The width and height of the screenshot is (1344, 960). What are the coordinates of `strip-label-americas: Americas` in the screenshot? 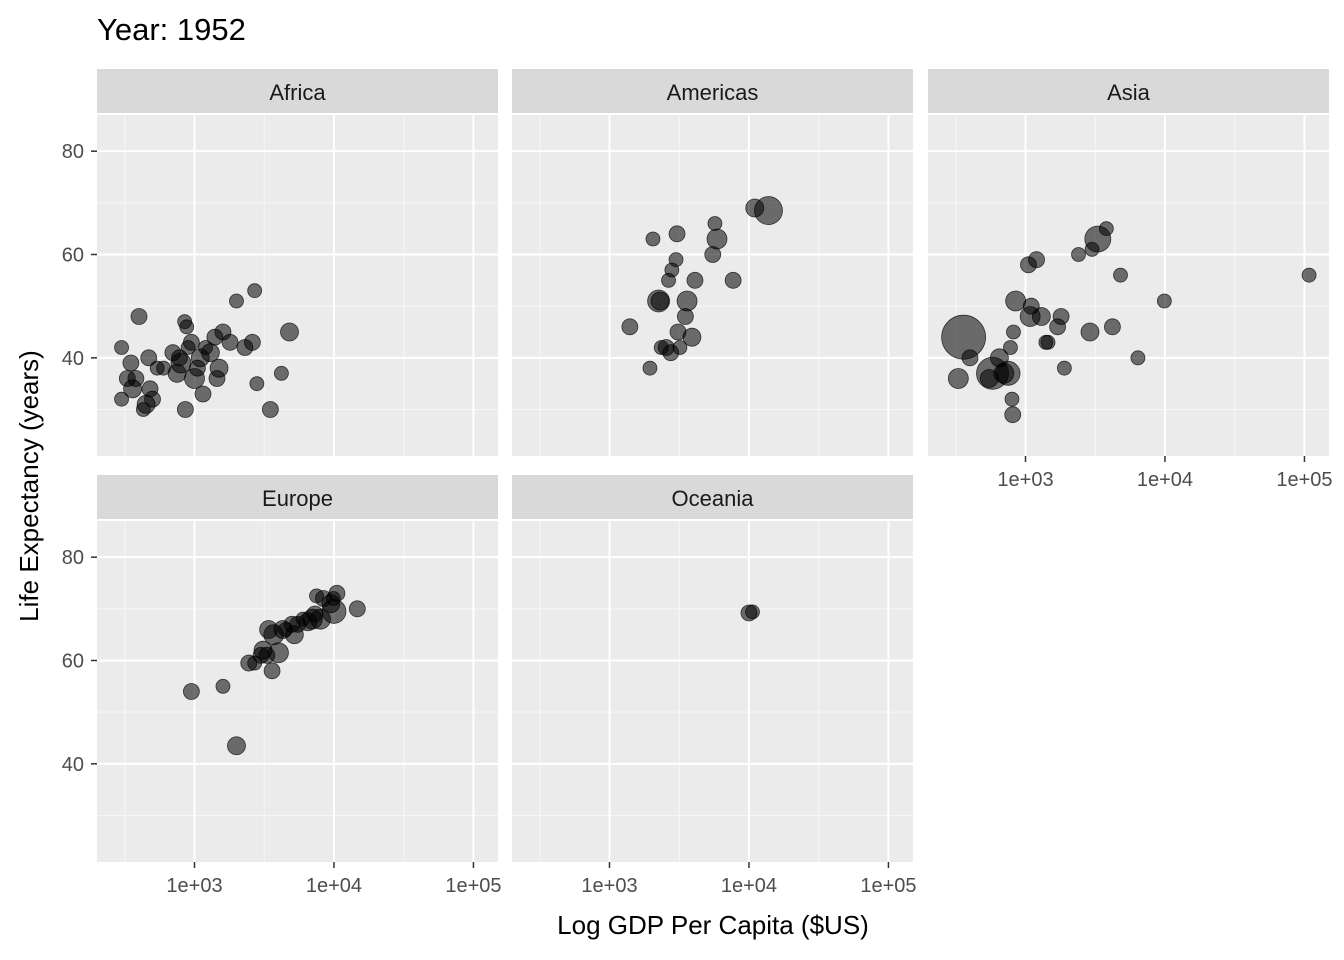 It's located at (713, 92).